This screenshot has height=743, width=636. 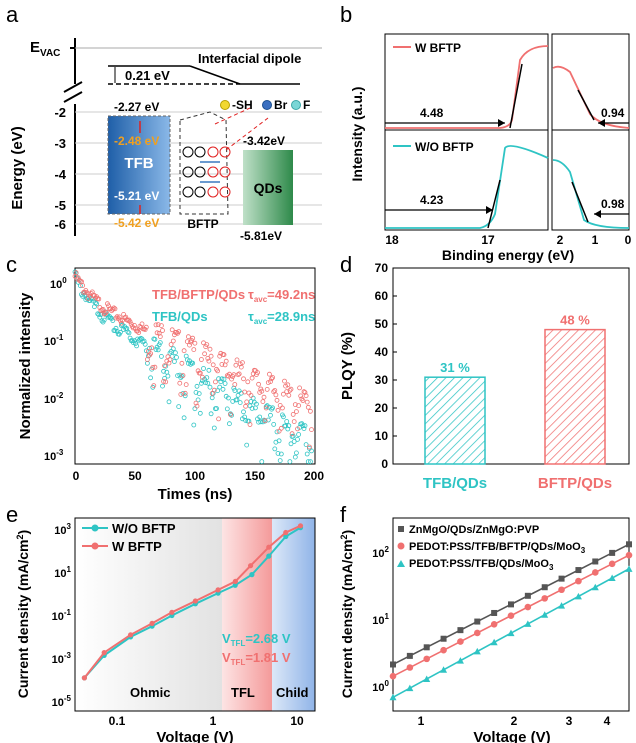 What do you see at coordinates (73, 87) in the screenshot?
I see `axis-break` at bounding box center [73, 87].